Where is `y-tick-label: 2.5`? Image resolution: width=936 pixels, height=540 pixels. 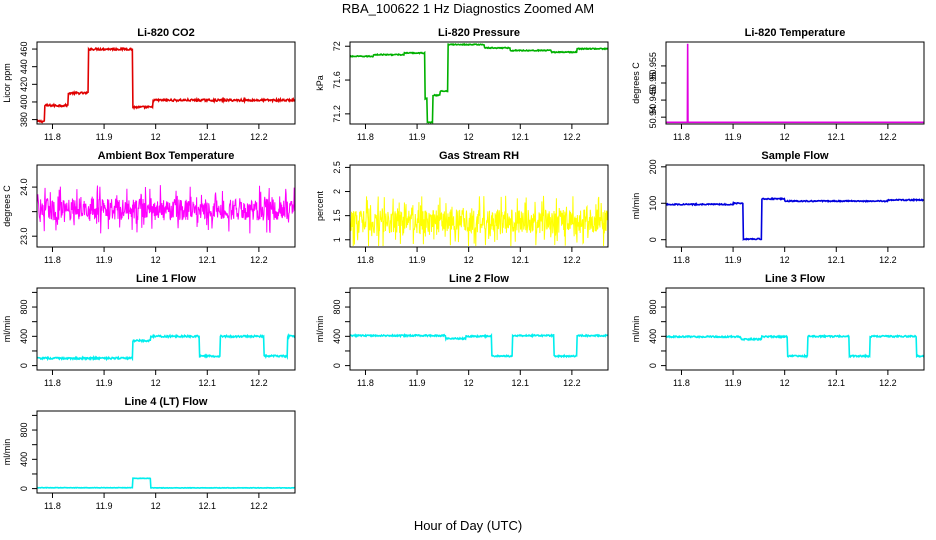 y-tick-label: 2.5 is located at coordinates (337, 167).